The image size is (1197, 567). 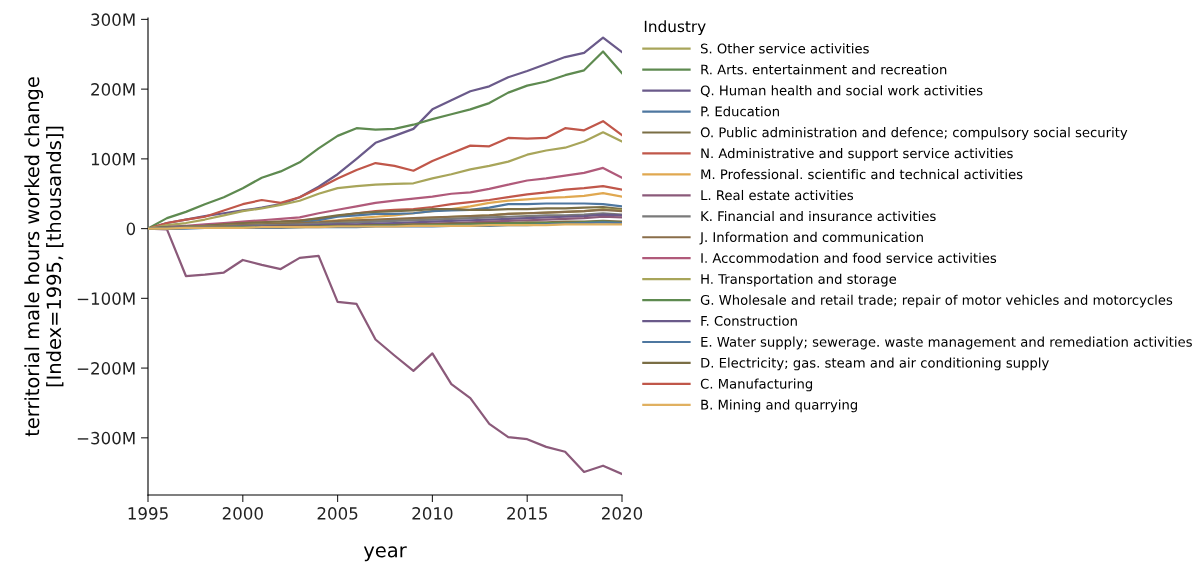 I want to click on y-tick-label: 100M, so click(x=113, y=159).